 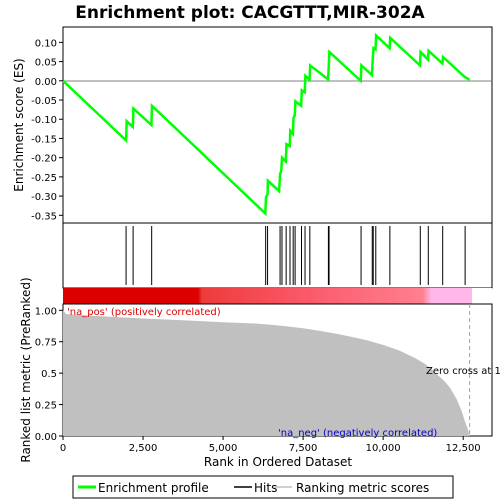 What do you see at coordinates (265, 488) in the screenshot?
I see `legend-label-hits: Hits` at bounding box center [265, 488].